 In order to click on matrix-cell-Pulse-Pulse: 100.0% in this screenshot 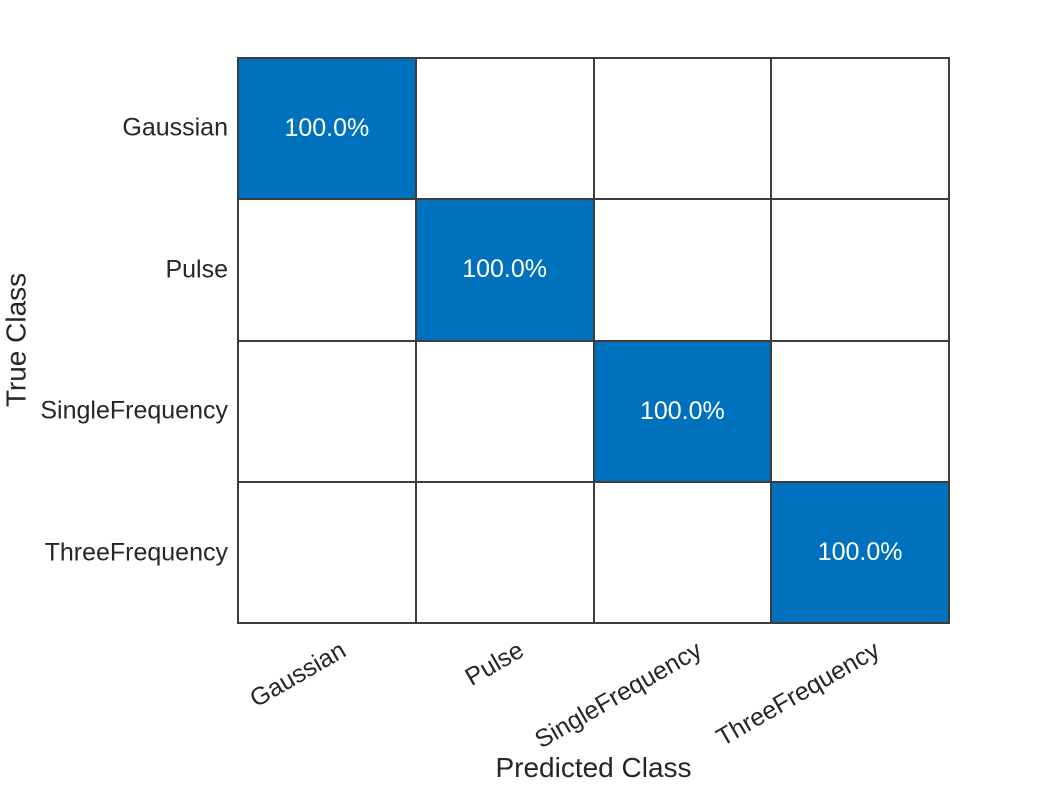, I will do `click(504, 270)`.